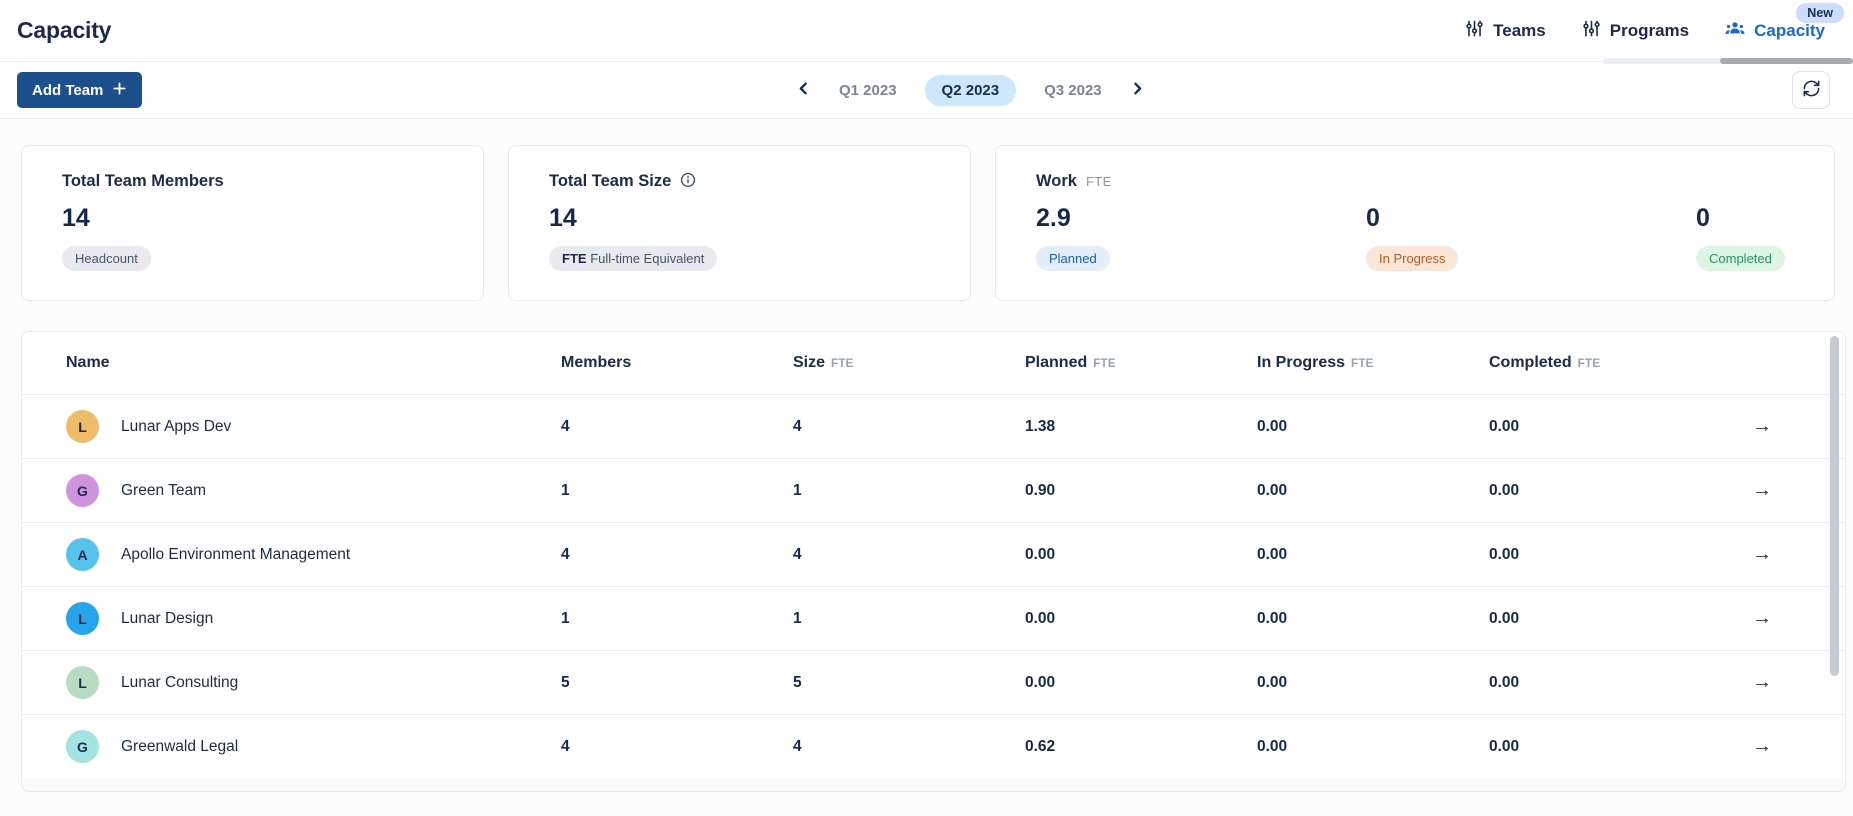  I want to click on planned-value: 0.90, so click(1040, 490).